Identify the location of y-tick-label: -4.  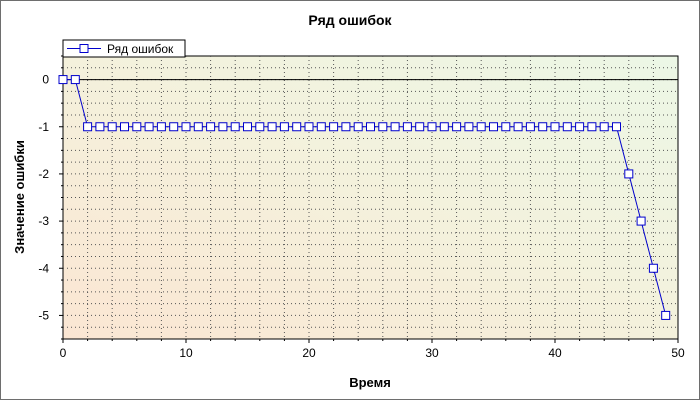
(43, 268).